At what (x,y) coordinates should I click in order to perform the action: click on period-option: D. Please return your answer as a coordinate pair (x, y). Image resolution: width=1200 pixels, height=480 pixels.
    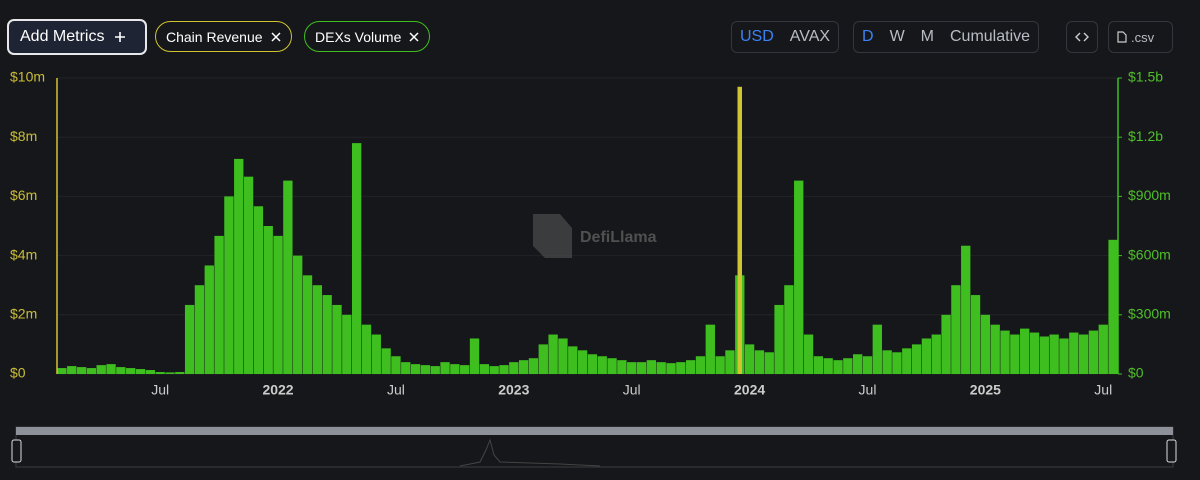
    Looking at the image, I should click on (868, 36).